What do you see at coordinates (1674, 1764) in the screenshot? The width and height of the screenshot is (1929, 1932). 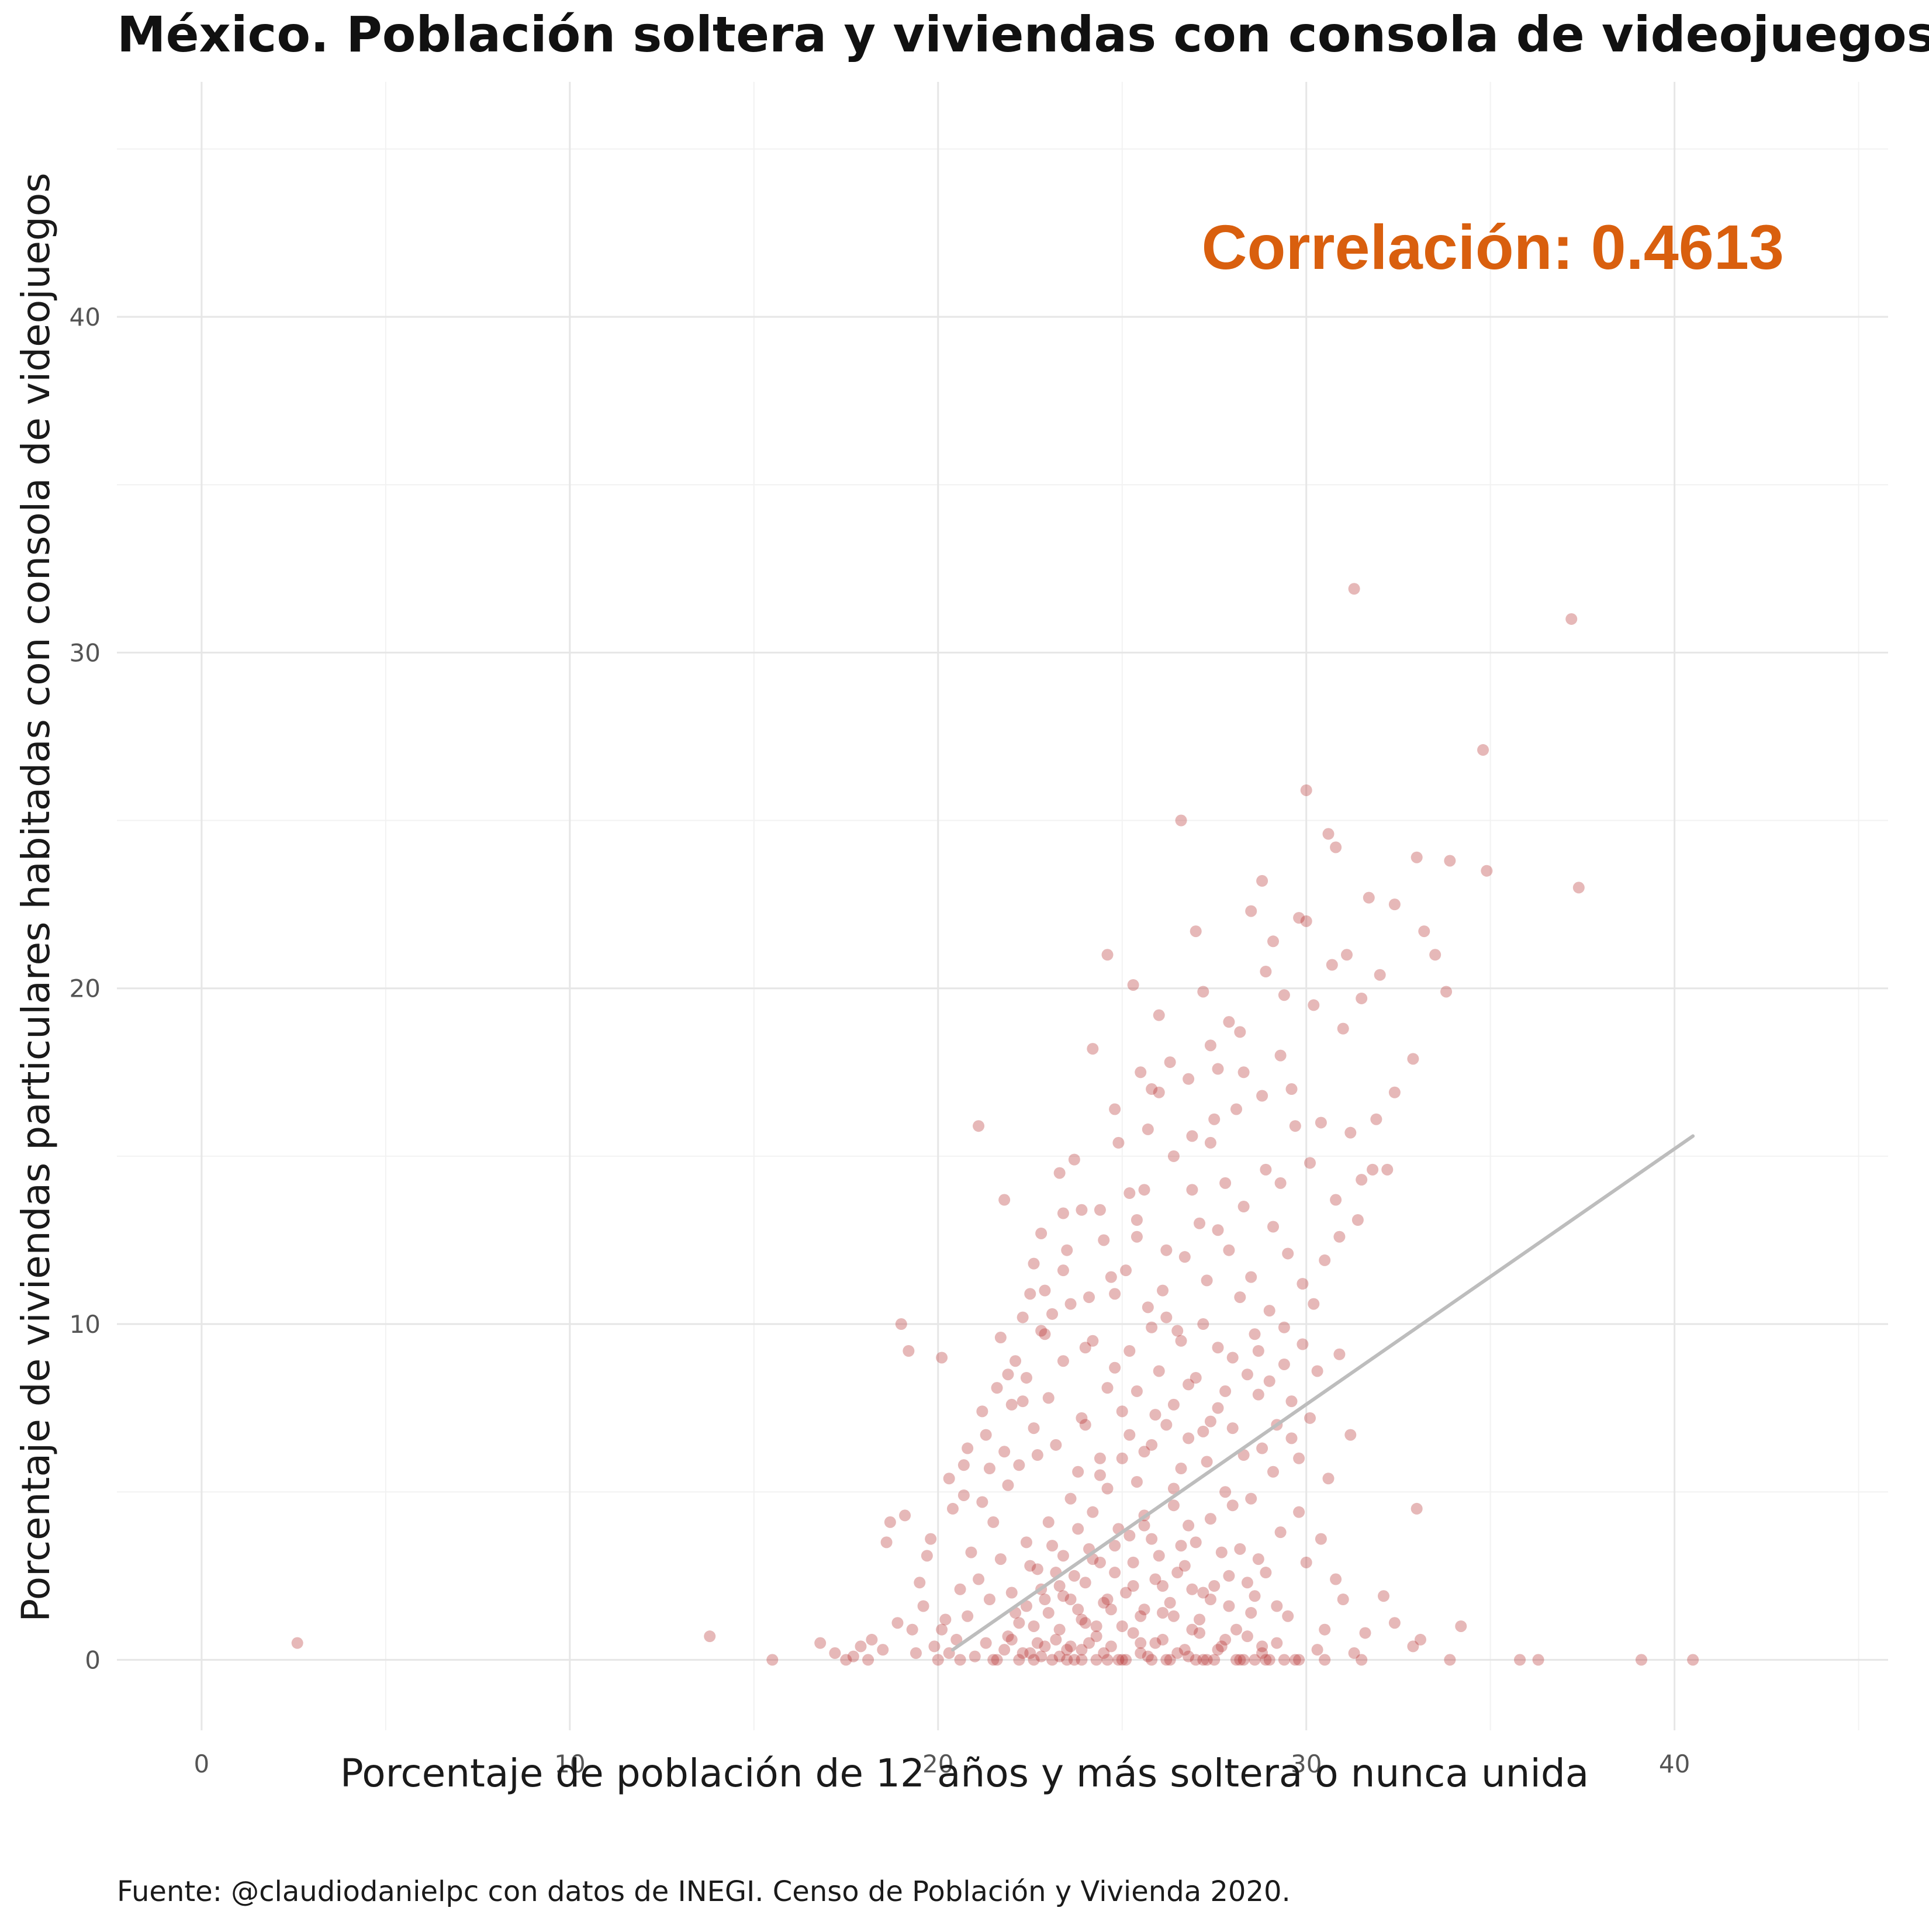 I see `x-tick-label: 40` at bounding box center [1674, 1764].